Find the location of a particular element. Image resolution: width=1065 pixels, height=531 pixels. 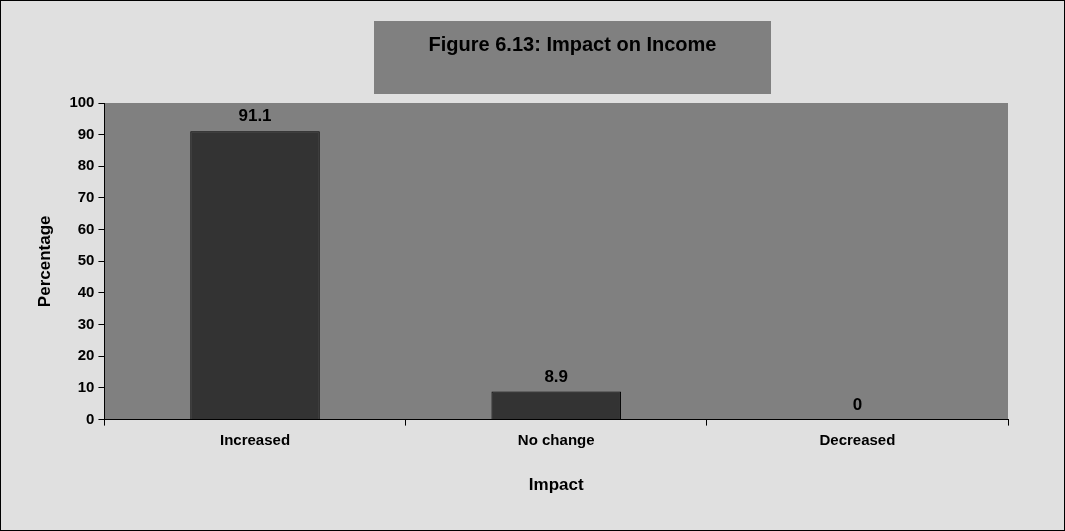

data-label: 8.9 is located at coordinates (556, 376).